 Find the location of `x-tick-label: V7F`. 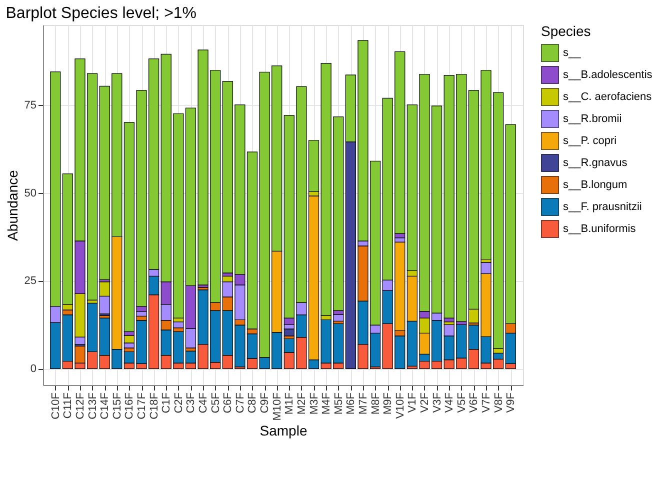

x-tick-label: V7F is located at coordinates (486, 402).